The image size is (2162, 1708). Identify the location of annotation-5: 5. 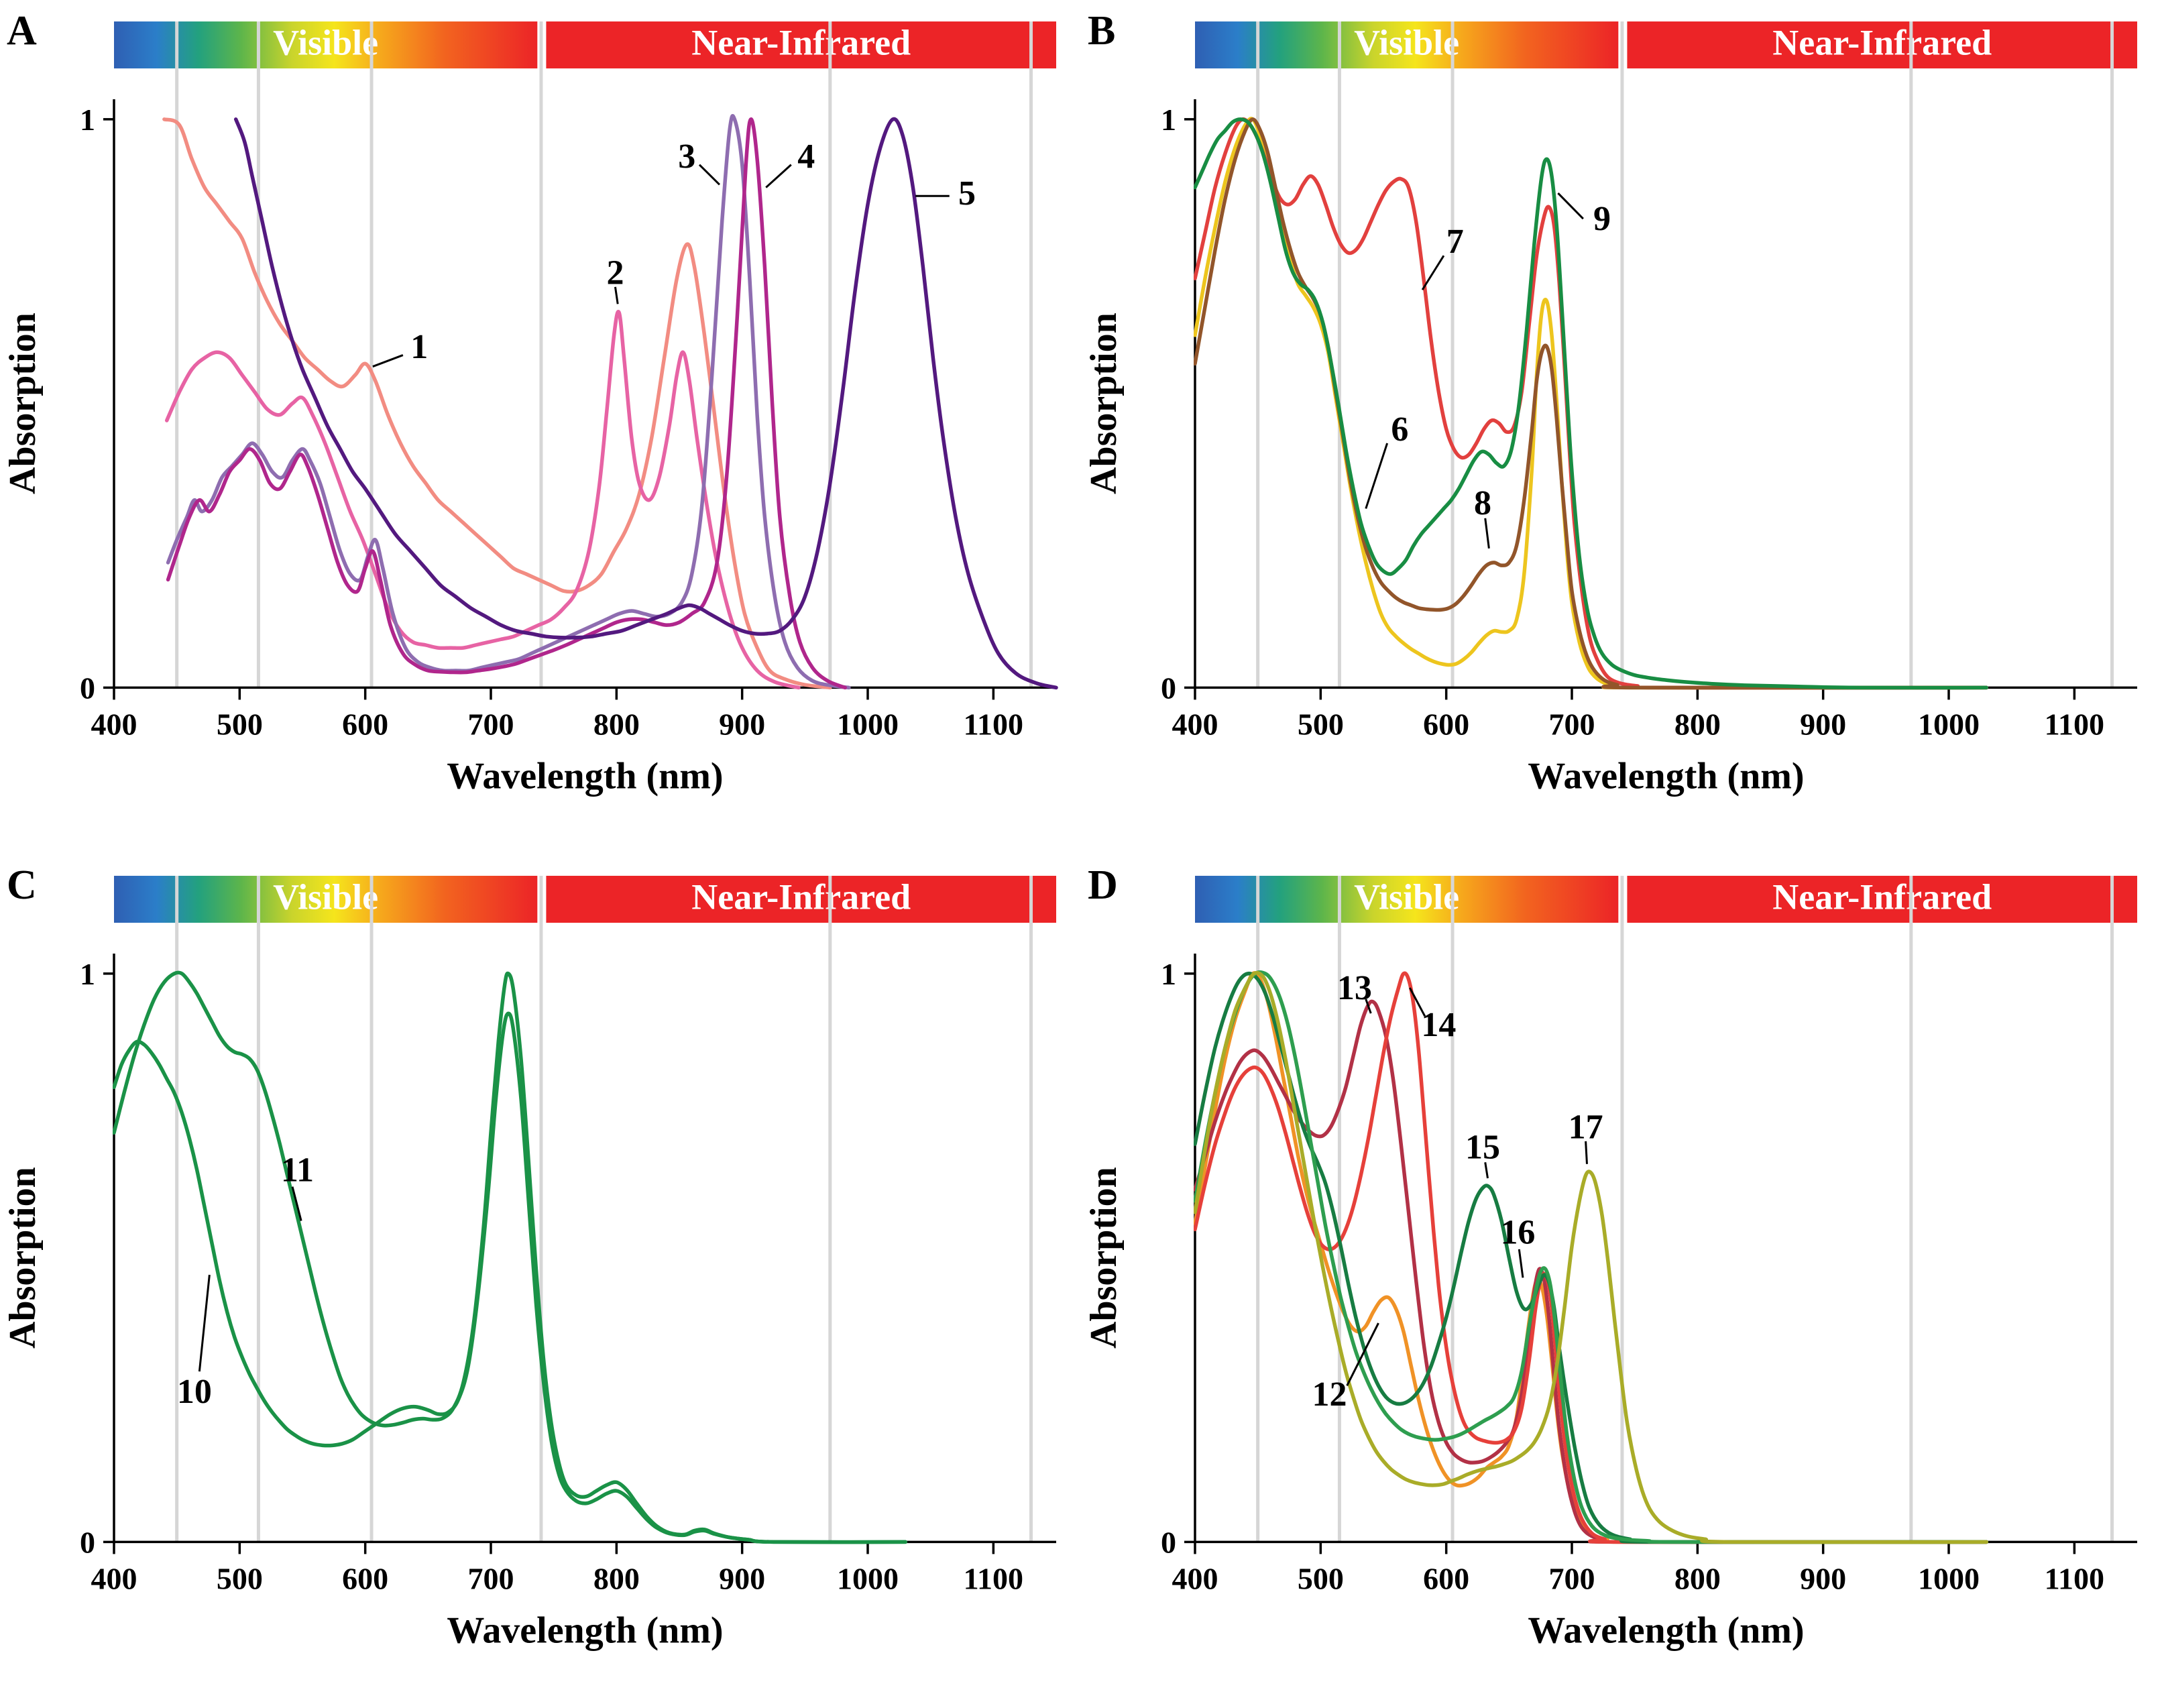
(967, 194).